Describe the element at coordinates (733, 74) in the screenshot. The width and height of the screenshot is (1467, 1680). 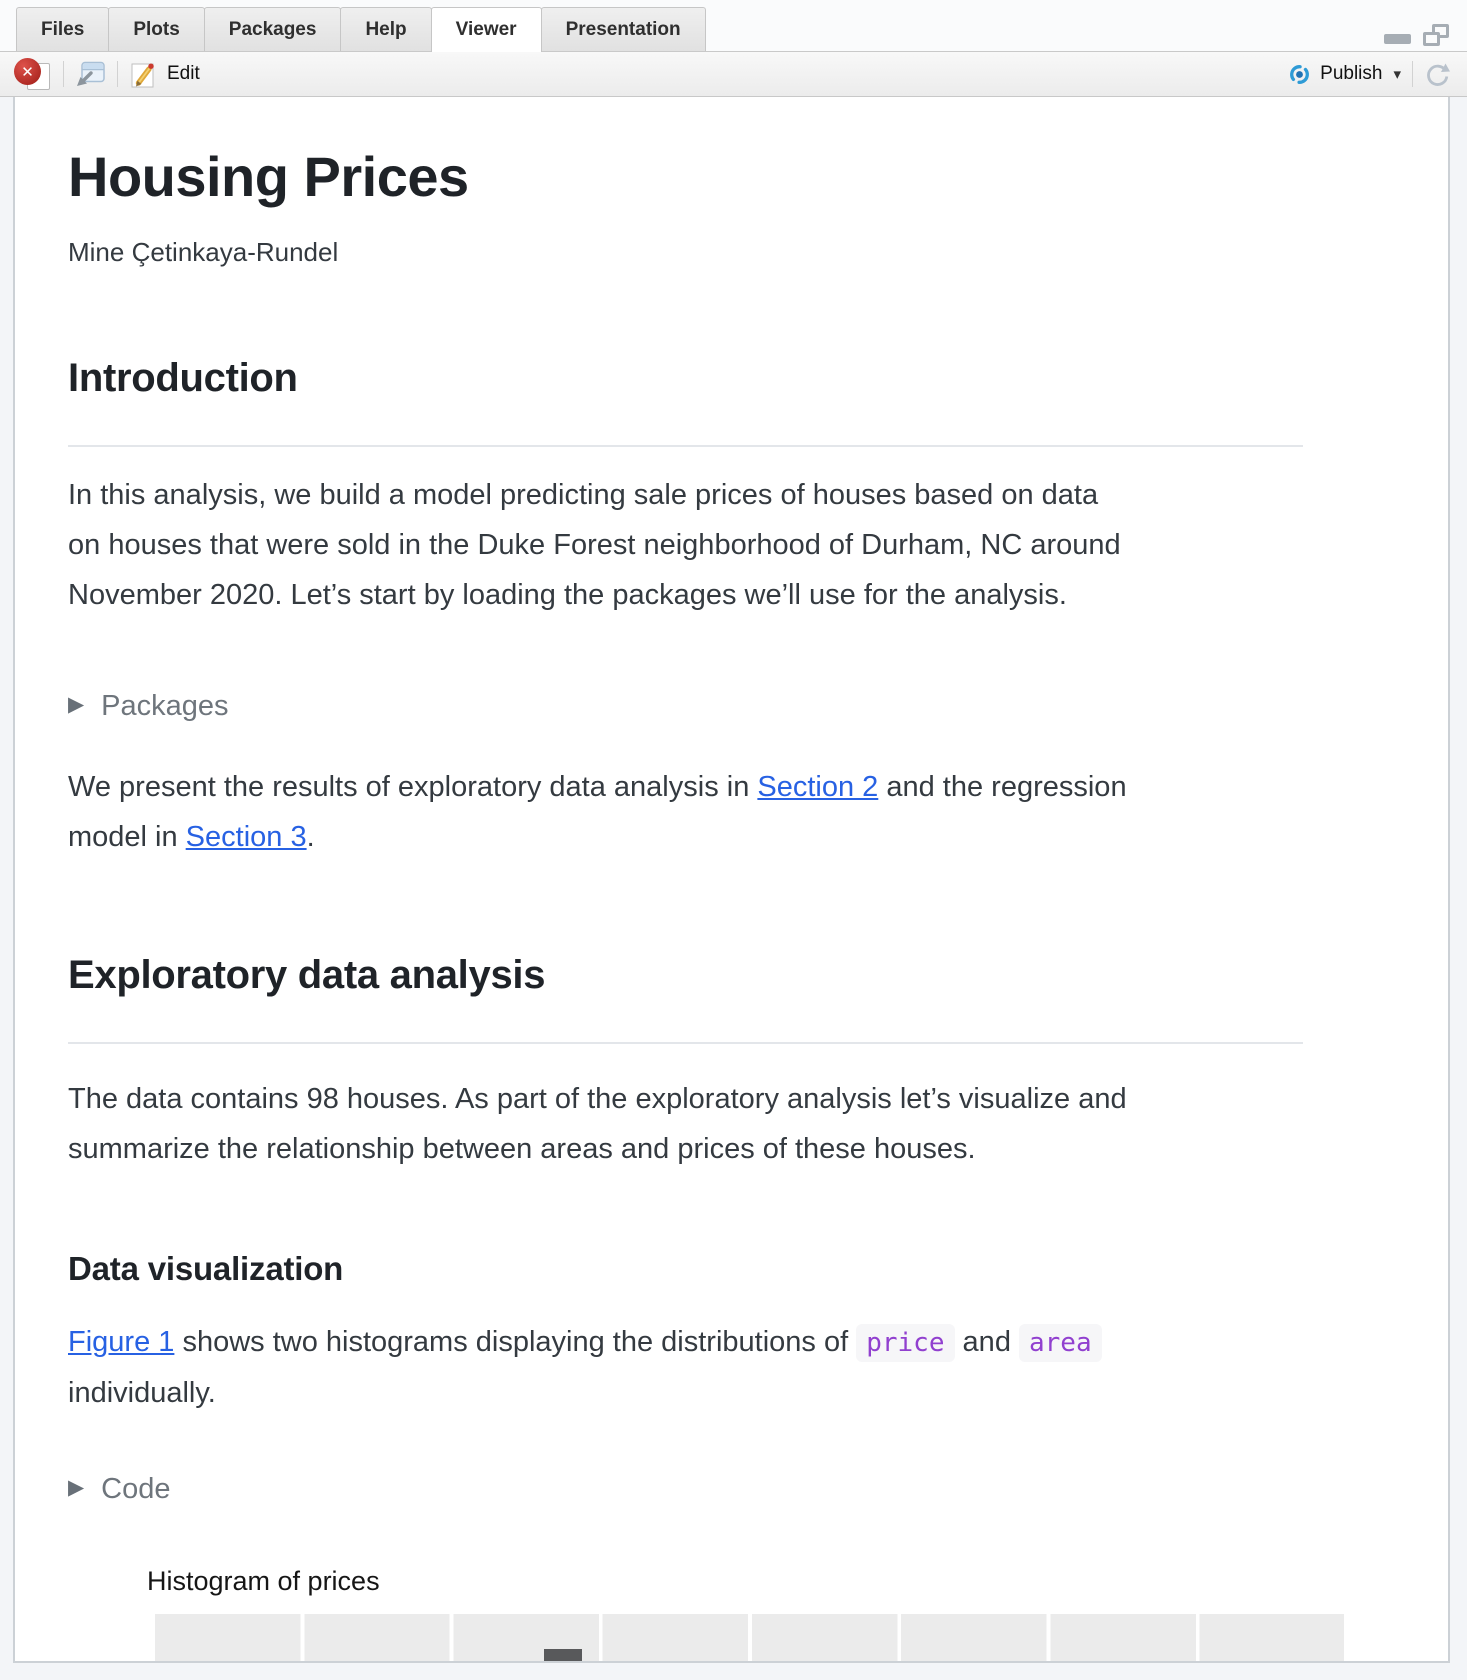
I see `viewer-toolbar: ✕ Edit Publish ▾` at that location.